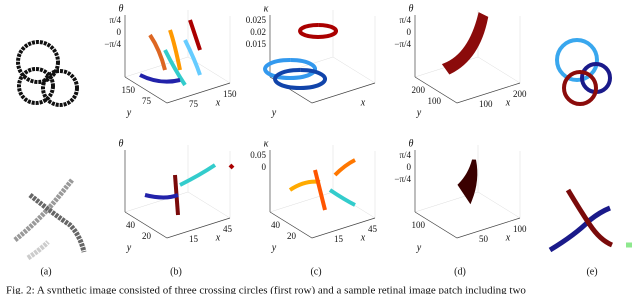  What do you see at coordinates (129, 90) in the screenshot?
I see `y-tick-label: 150` at bounding box center [129, 90].